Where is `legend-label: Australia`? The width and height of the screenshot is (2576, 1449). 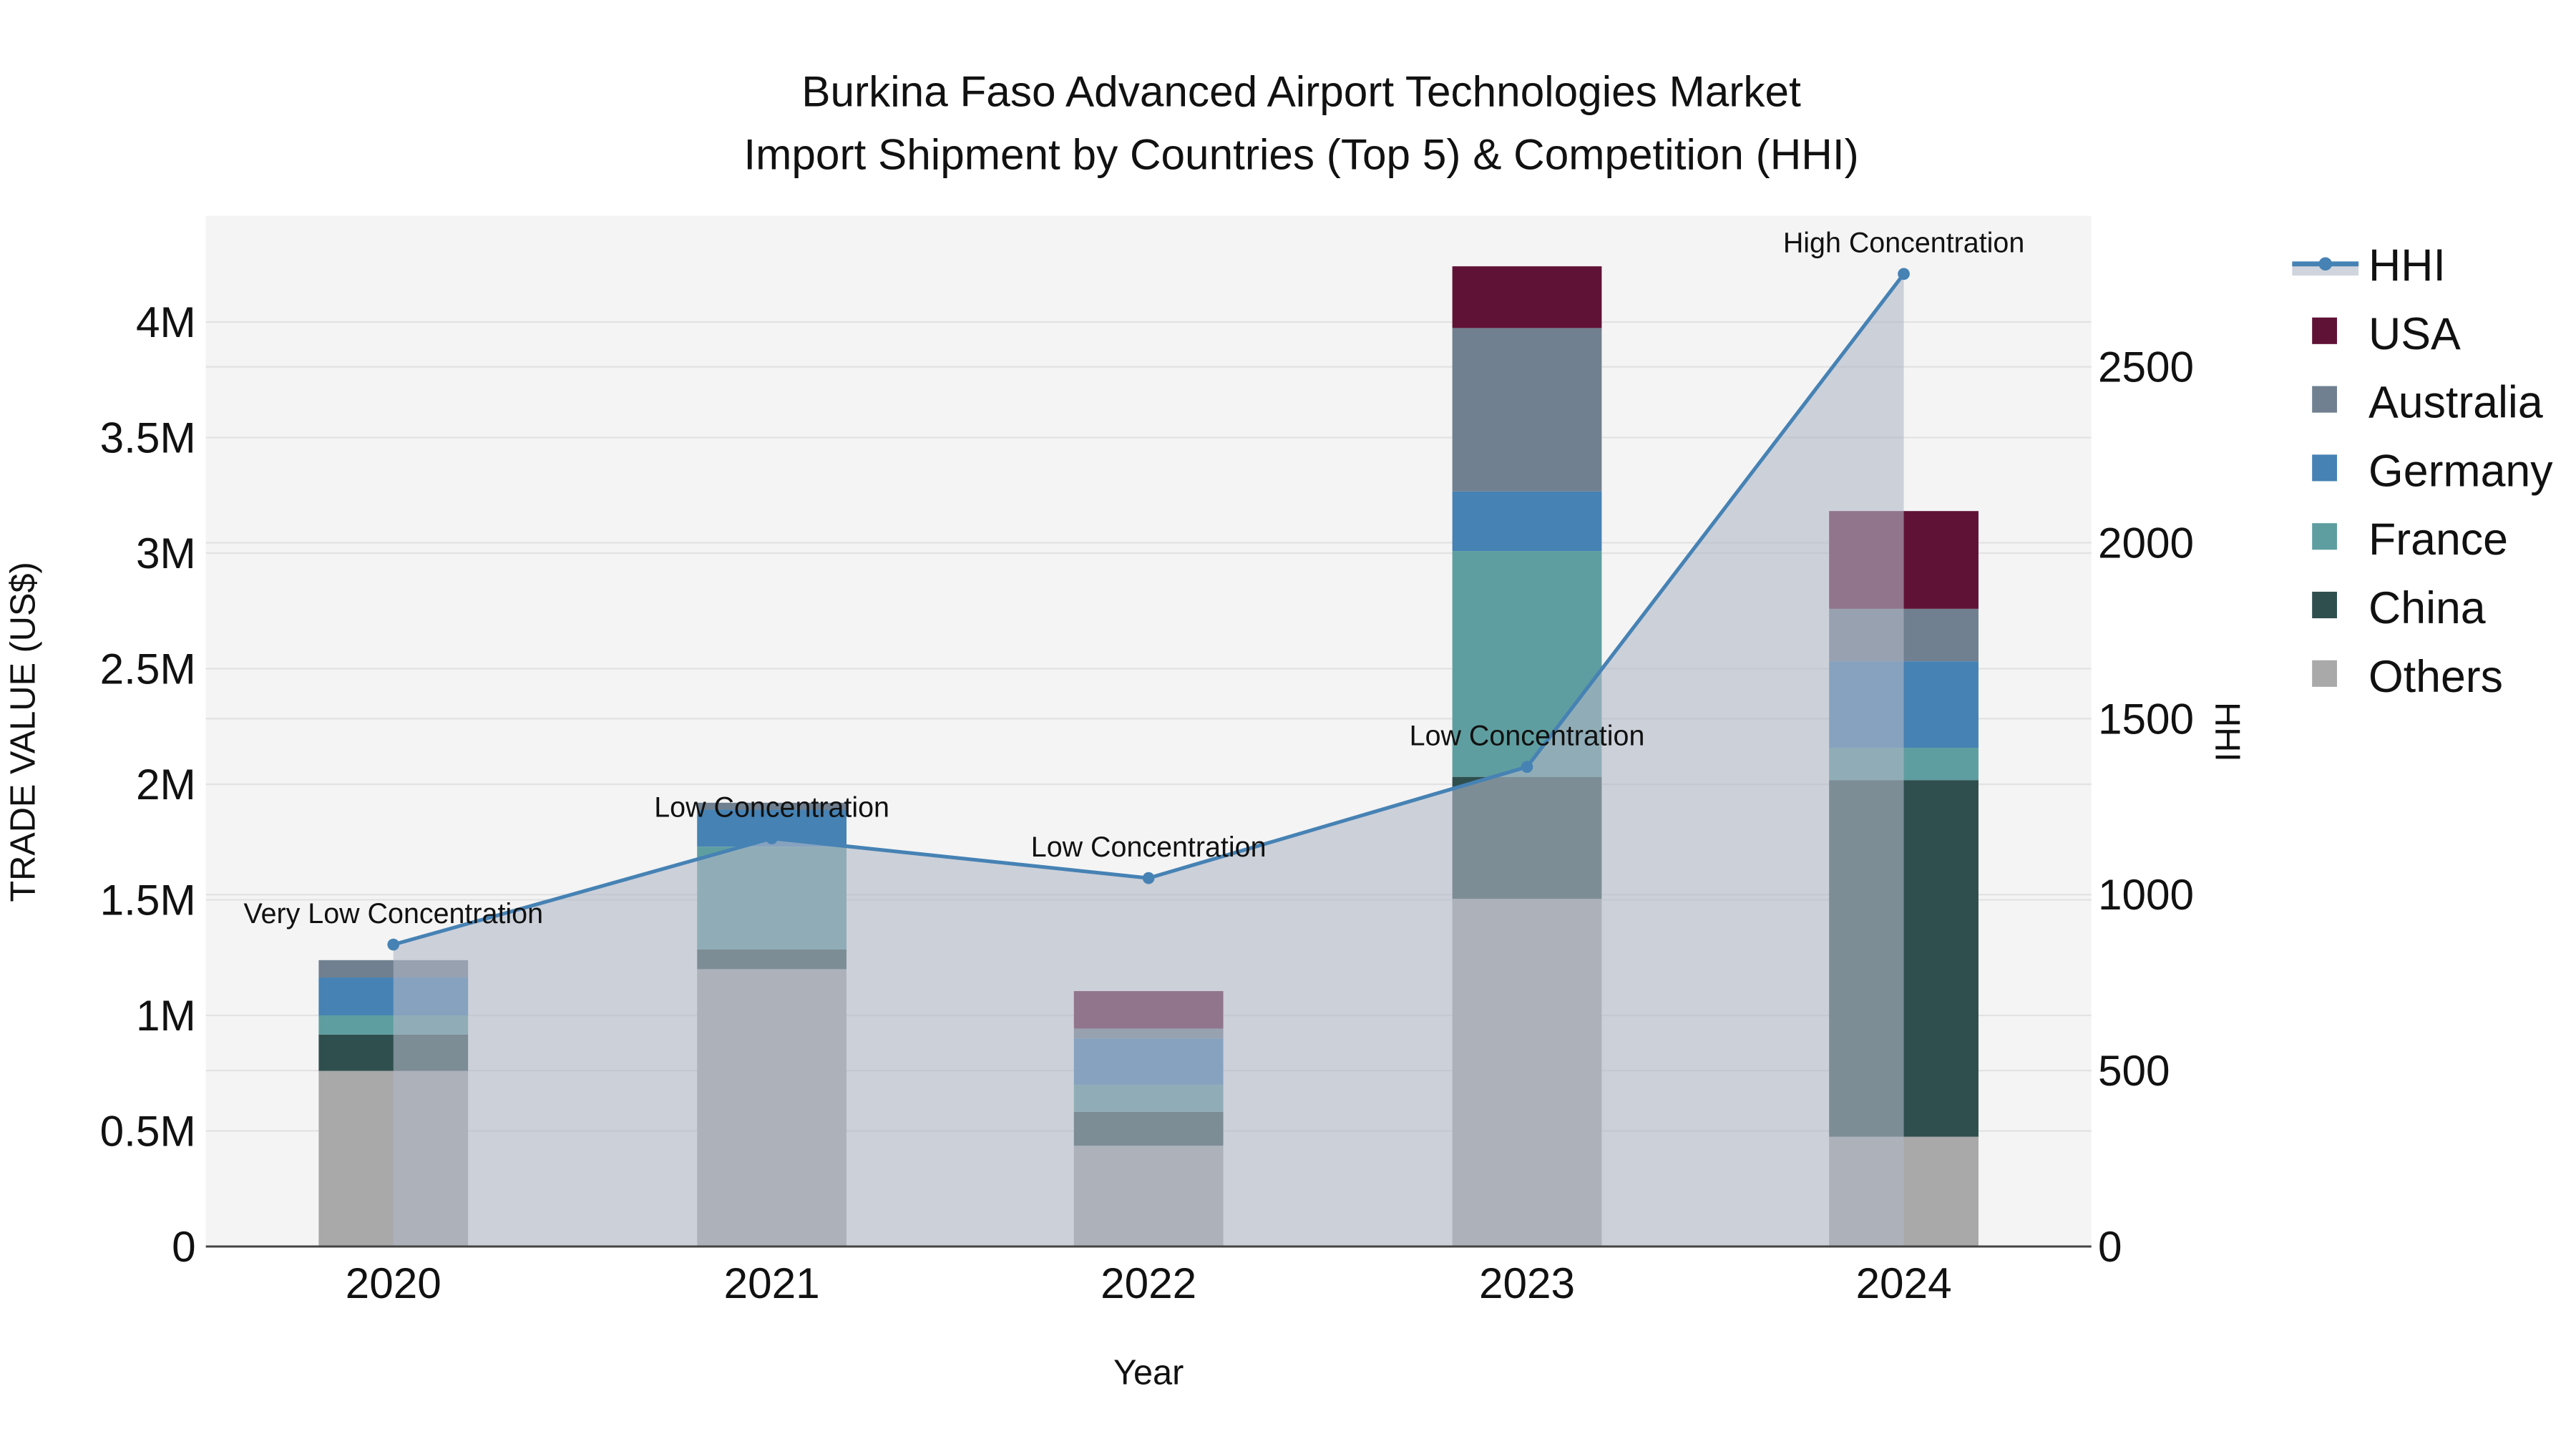
legend-label: Australia is located at coordinates (2455, 403).